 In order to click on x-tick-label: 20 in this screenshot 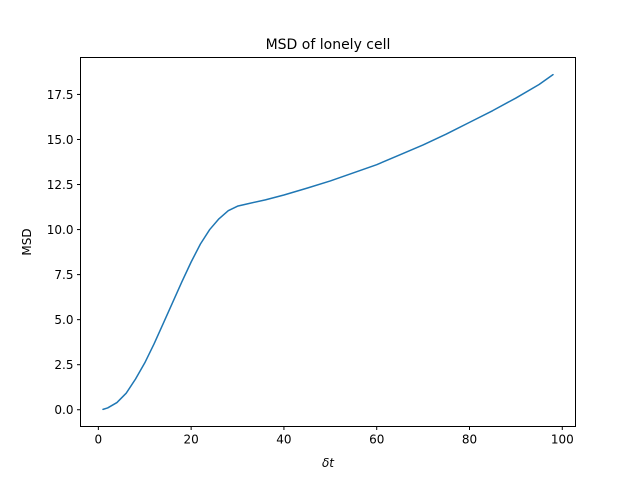, I will do `click(191, 440)`.